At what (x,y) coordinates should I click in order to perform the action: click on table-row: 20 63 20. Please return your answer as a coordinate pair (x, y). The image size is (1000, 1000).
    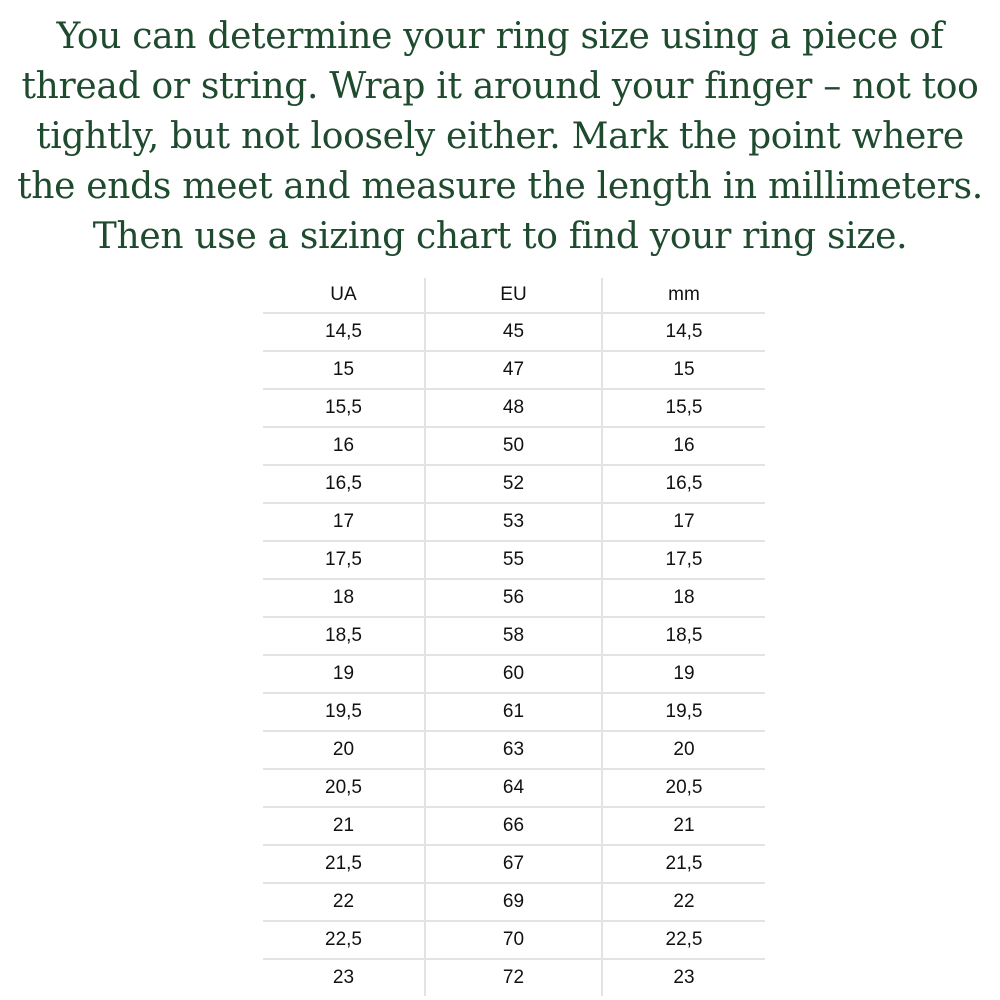
    Looking at the image, I should click on (514, 750).